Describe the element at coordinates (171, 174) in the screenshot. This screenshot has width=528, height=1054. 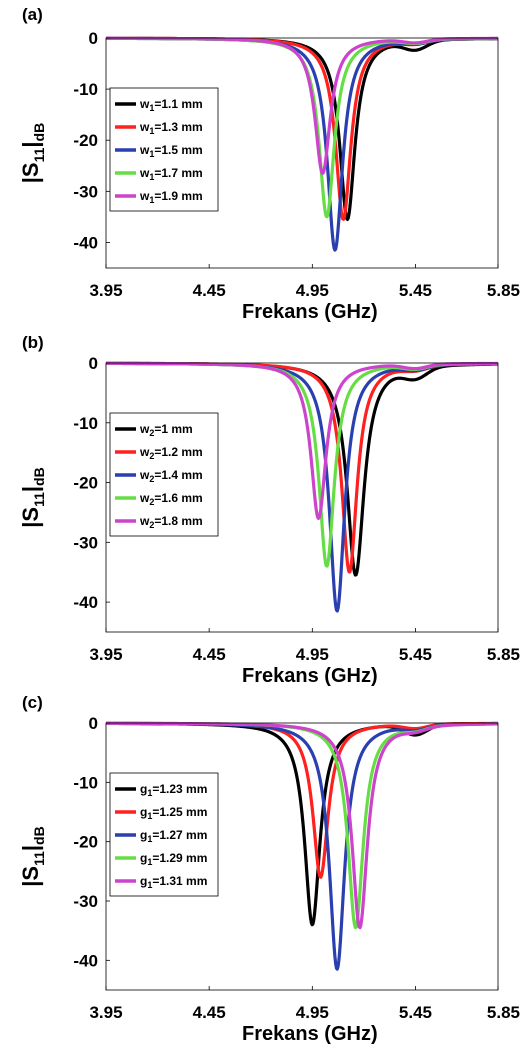
I see `legend-entry: w1=1.7 mm` at that location.